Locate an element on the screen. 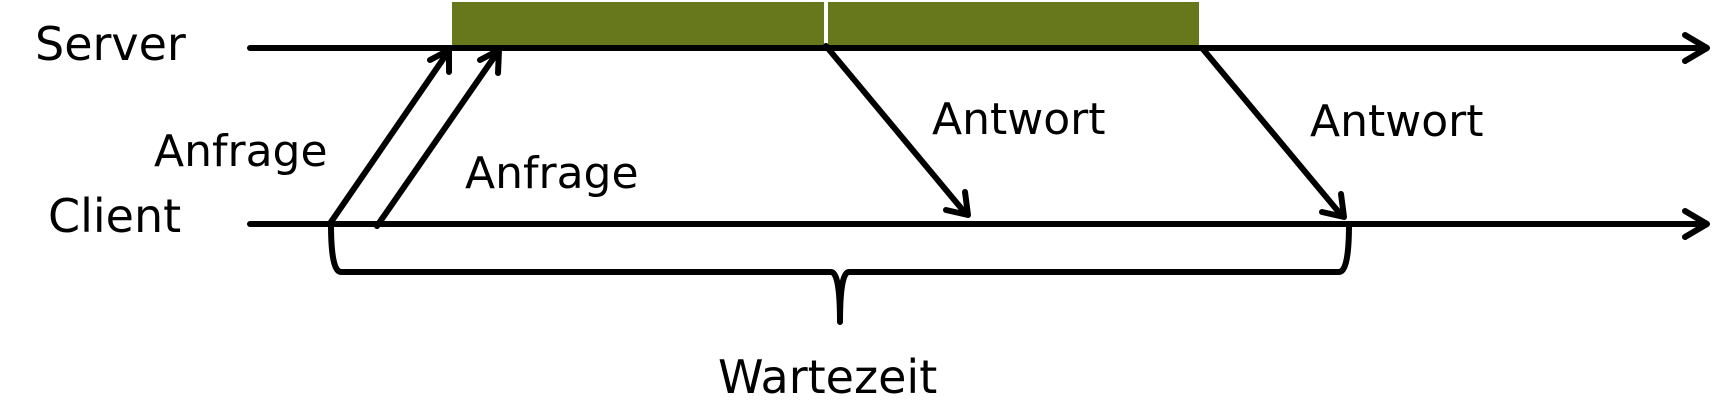  response-arrow-1-head is located at coordinates (957, 203).